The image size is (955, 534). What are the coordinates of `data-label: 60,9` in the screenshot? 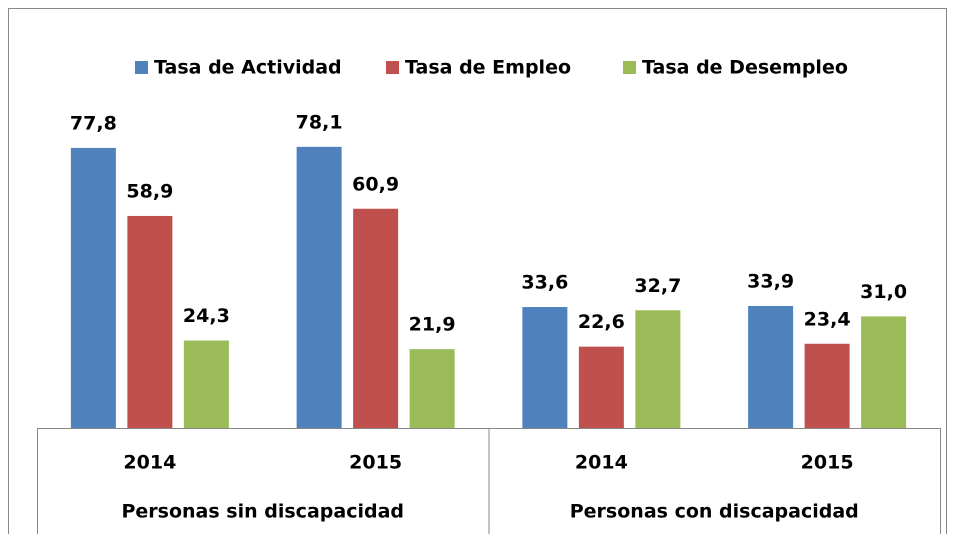 It's located at (375, 184).